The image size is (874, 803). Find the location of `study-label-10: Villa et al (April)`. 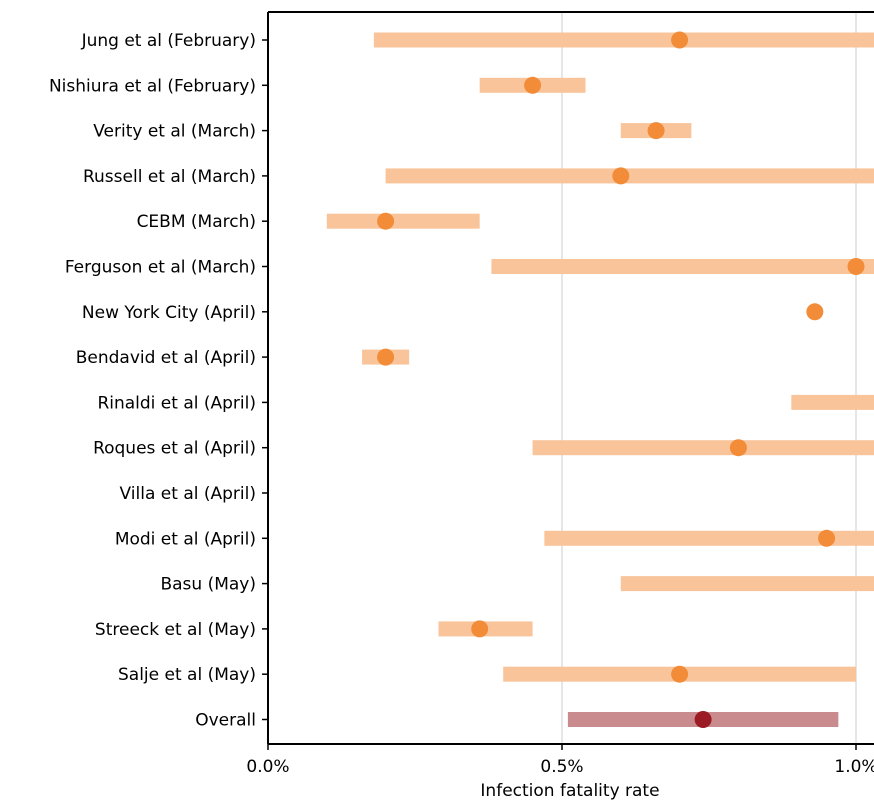

study-label-10: Villa et al (April) is located at coordinates (188, 494).